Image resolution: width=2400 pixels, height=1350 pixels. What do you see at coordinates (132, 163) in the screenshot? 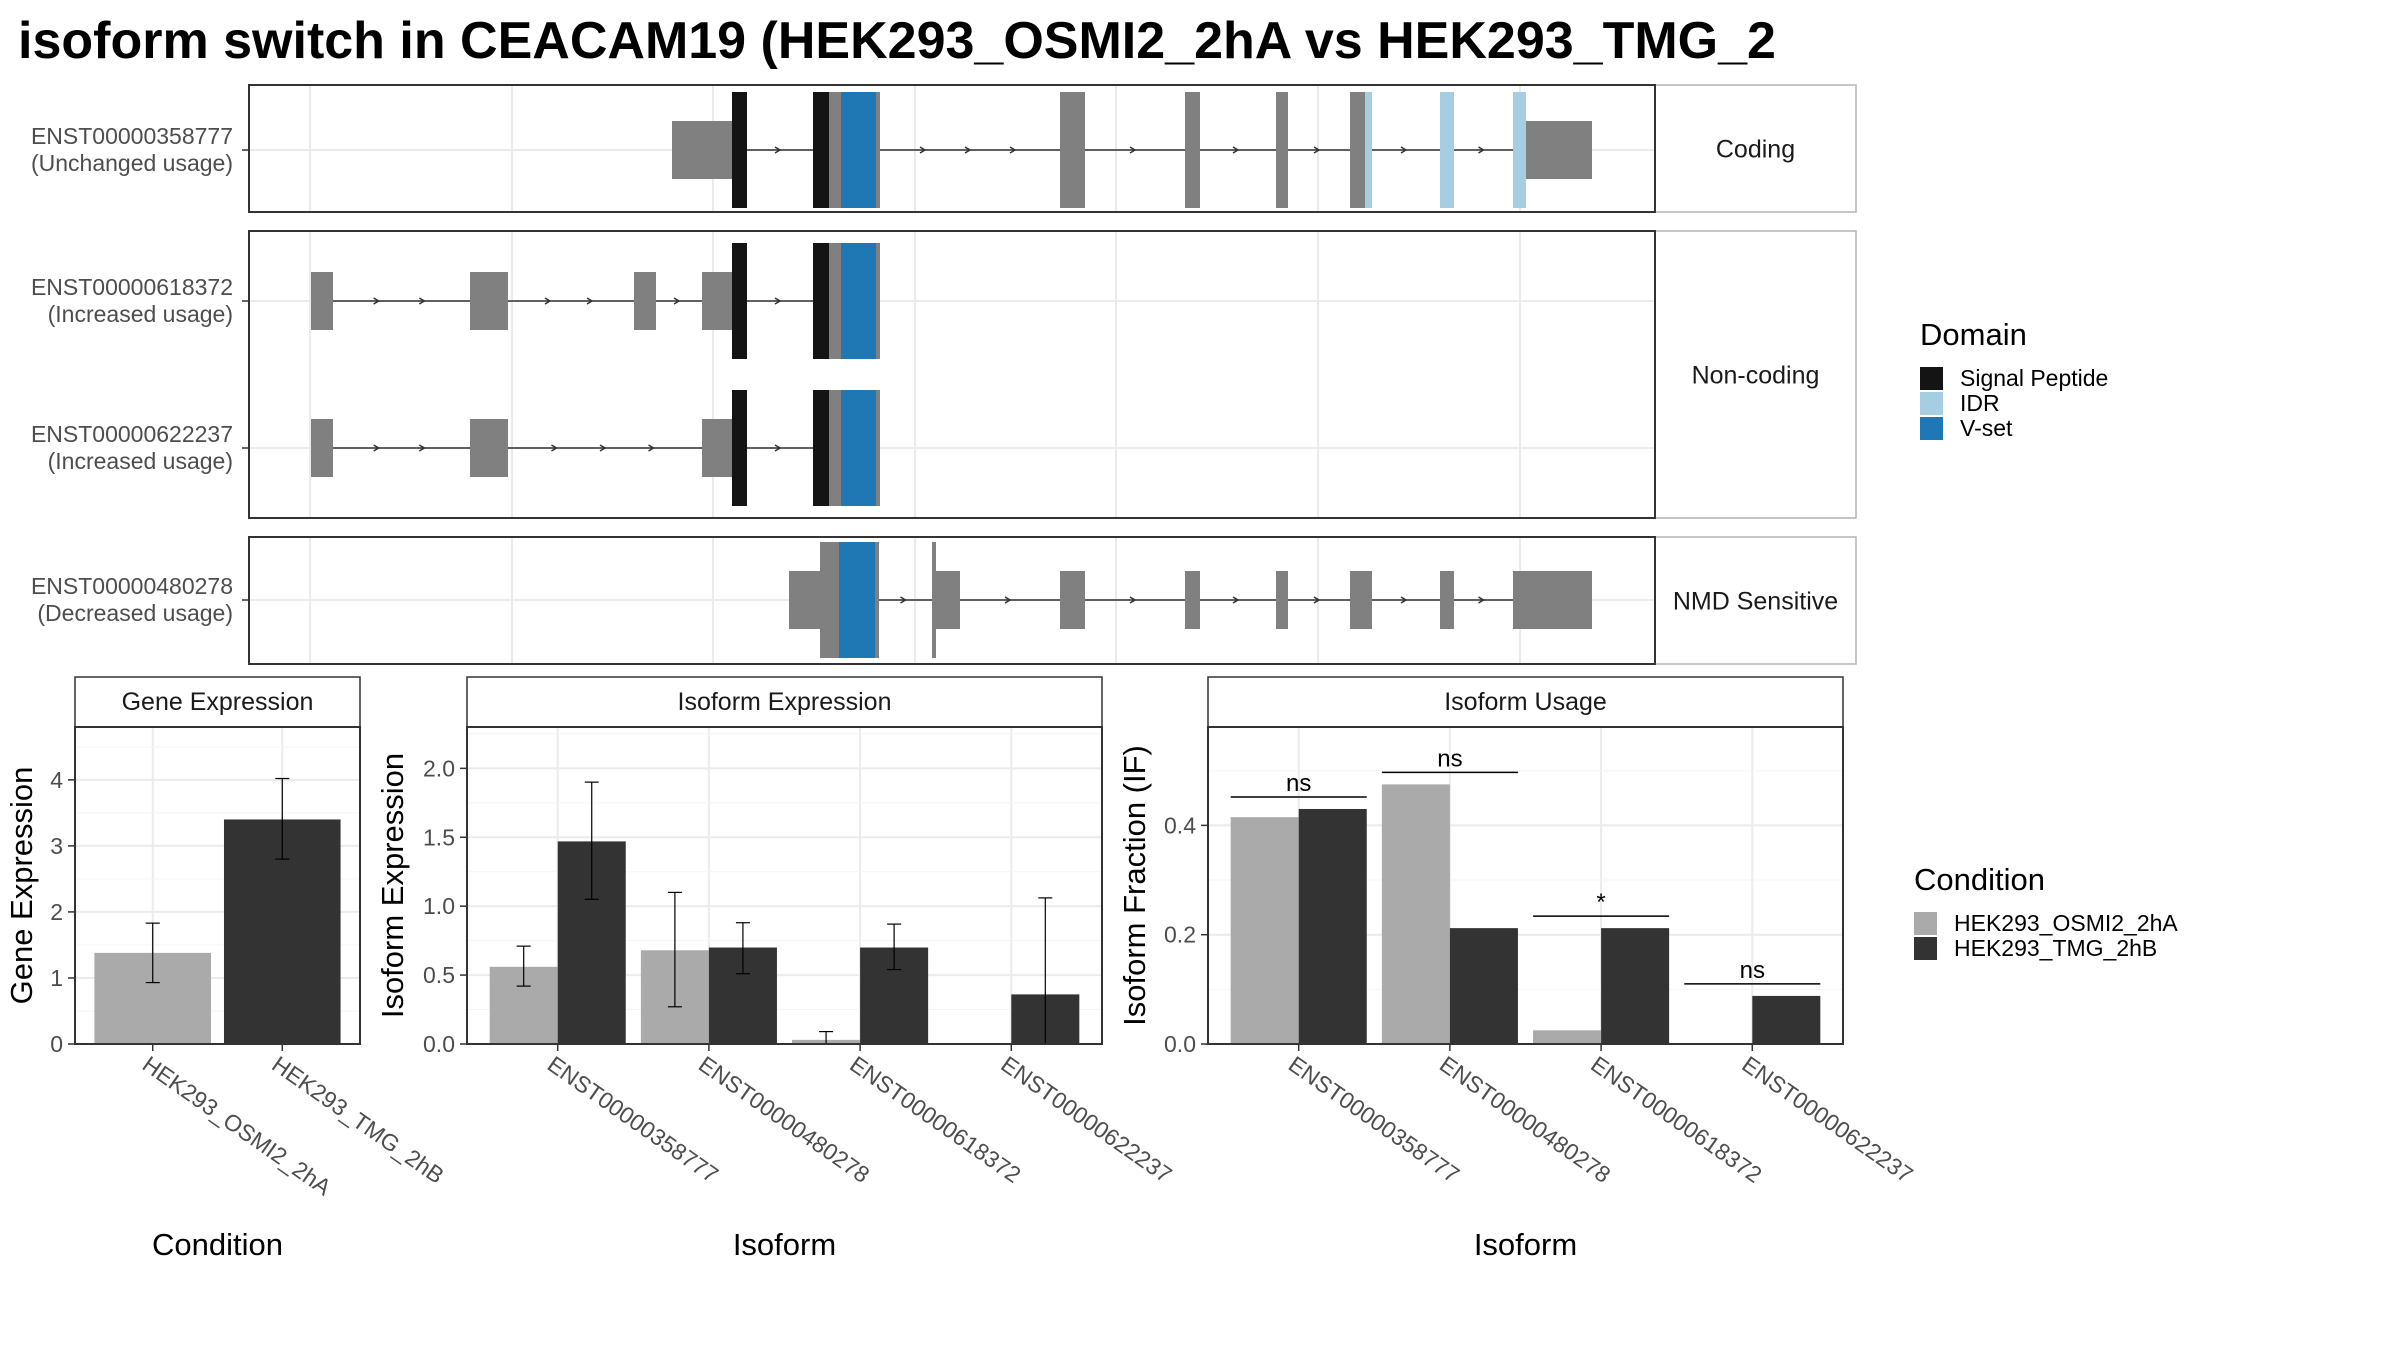
I see `transcript-usage-label: (Unchanged usage)` at bounding box center [132, 163].